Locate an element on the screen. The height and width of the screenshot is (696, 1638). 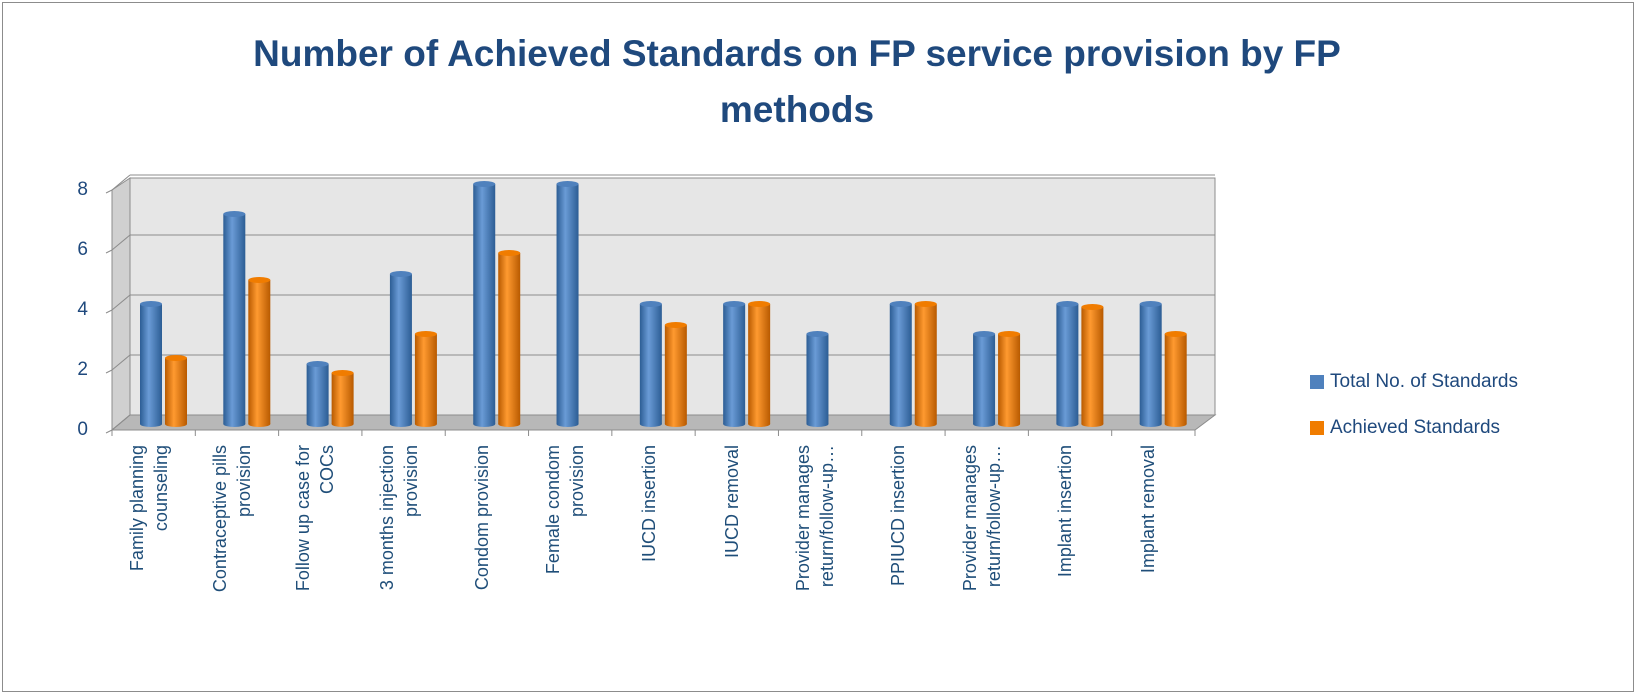
x-tick-label: Family planning counseling is located at coordinates (149, 535).